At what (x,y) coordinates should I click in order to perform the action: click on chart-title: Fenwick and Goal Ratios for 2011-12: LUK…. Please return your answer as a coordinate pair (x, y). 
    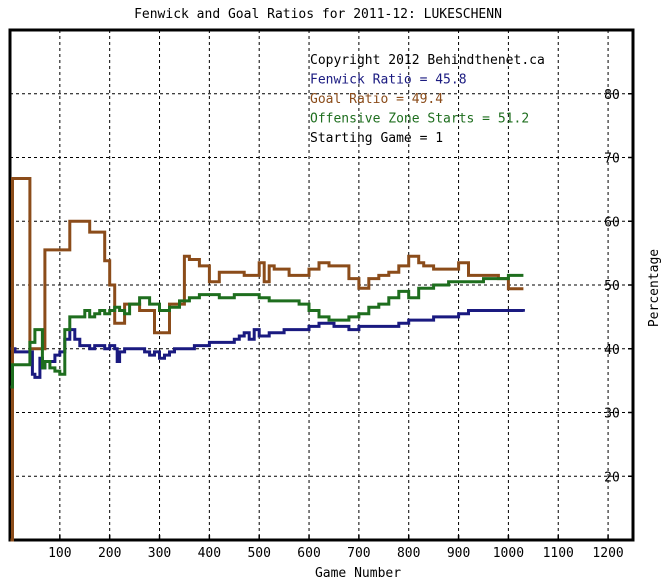
    Looking at the image, I should click on (318, 14).